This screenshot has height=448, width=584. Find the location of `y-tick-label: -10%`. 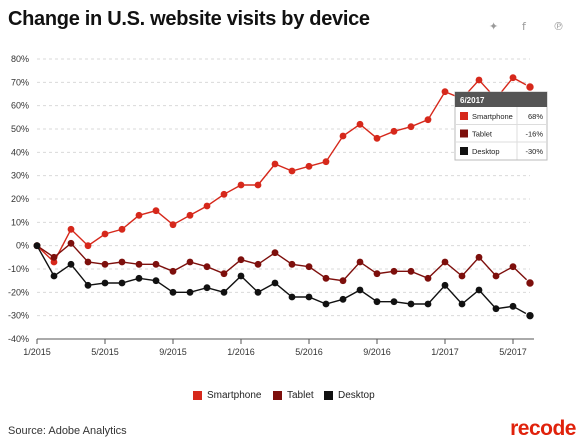

y-tick-label: -10% is located at coordinates (18, 269).